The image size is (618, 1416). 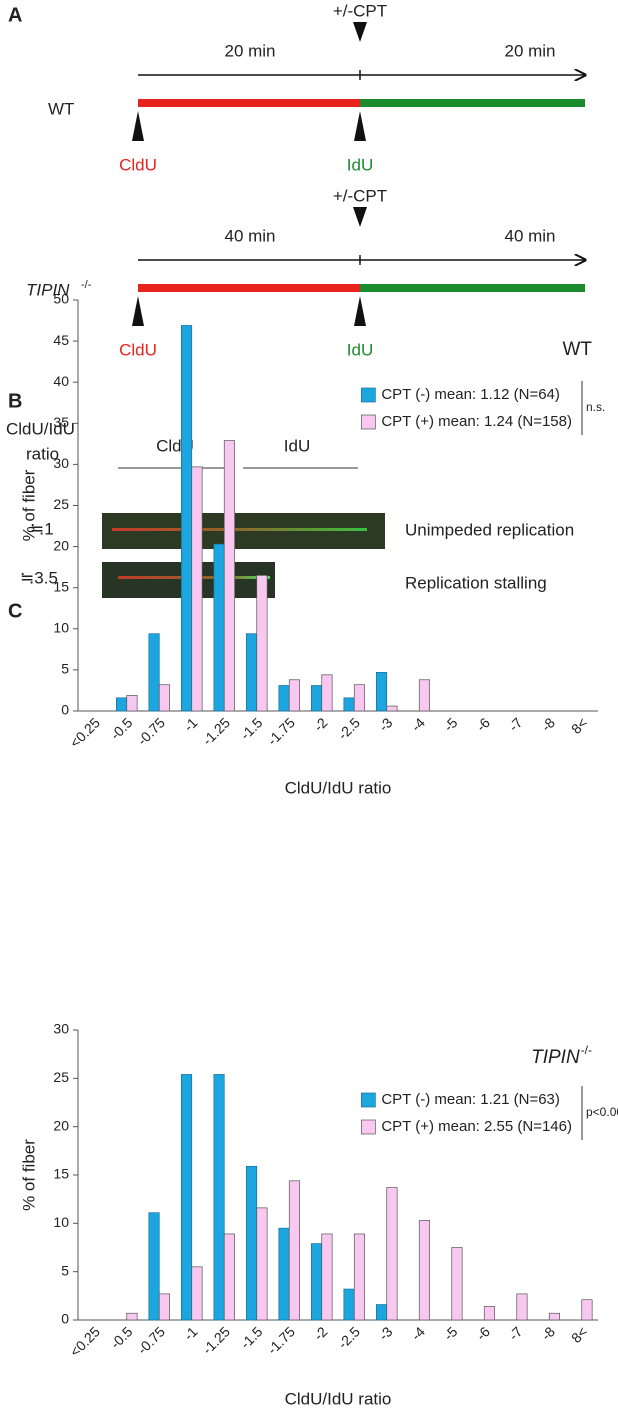 I want to click on column-header: ratio, so click(x=42, y=453).